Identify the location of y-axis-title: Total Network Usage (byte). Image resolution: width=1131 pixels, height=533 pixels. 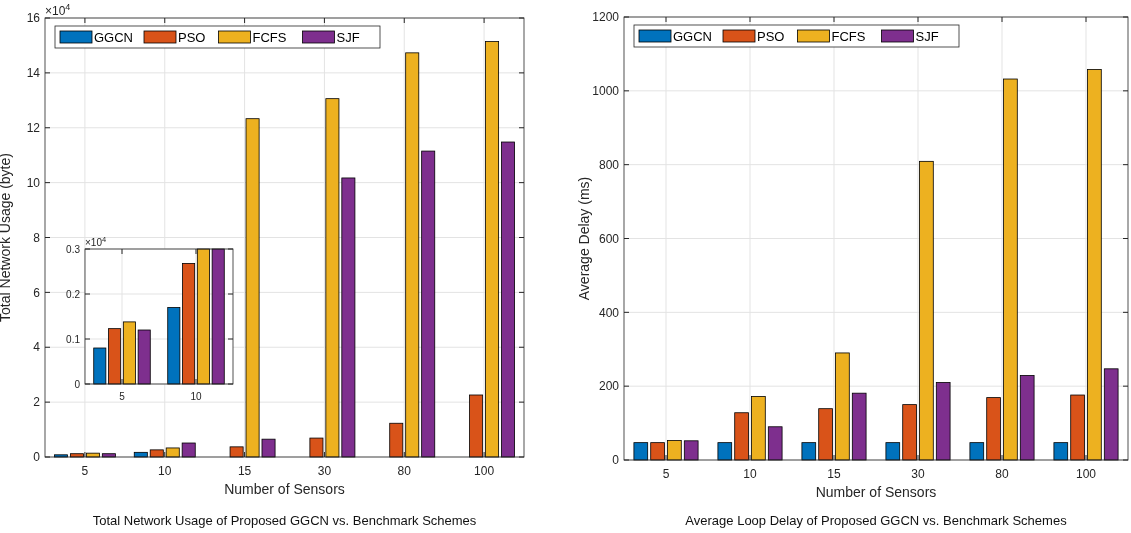
(6, 237).